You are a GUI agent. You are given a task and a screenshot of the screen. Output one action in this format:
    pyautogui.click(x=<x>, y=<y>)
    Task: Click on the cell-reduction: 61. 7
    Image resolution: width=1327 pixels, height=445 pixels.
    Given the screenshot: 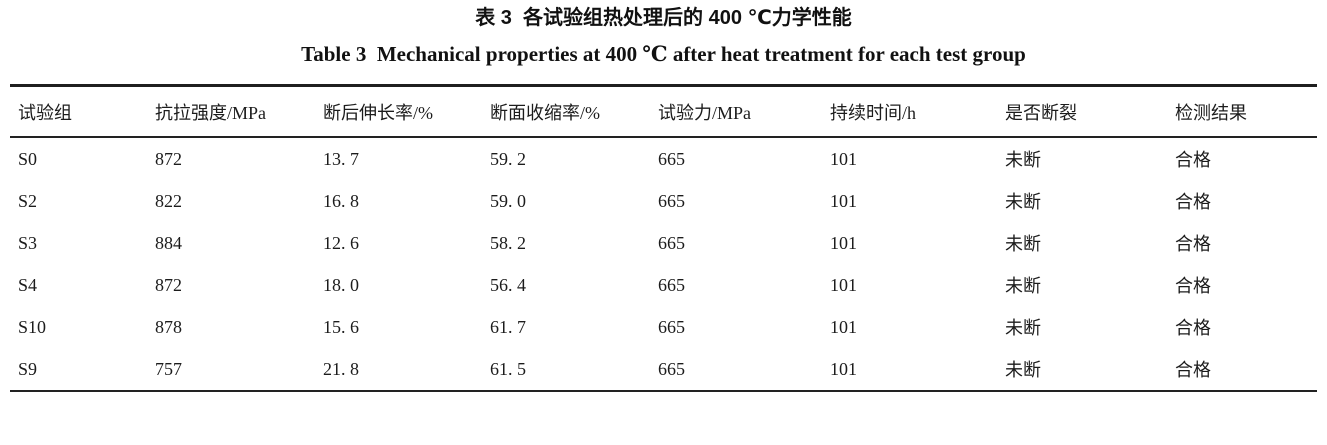 What is the action you would take?
    pyautogui.click(x=508, y=326)
    